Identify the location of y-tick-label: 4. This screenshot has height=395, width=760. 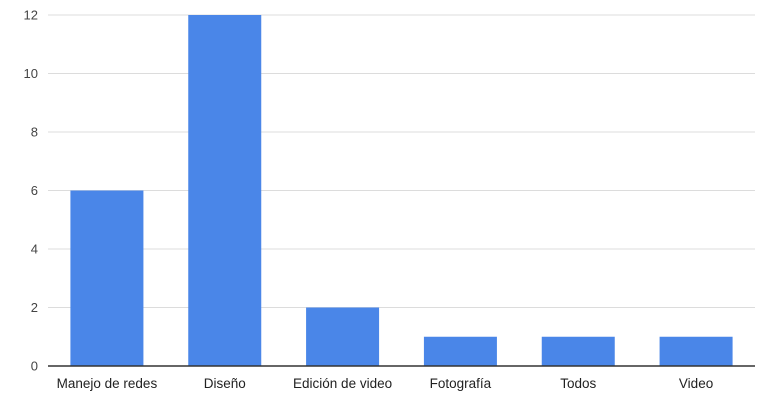
(34, 249).